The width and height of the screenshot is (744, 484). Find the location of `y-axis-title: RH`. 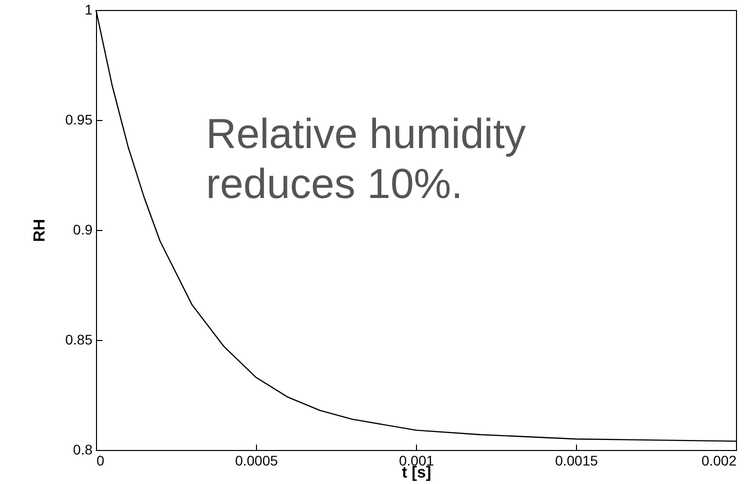

y-axis-title: RH is located at coordinates (39, 230).